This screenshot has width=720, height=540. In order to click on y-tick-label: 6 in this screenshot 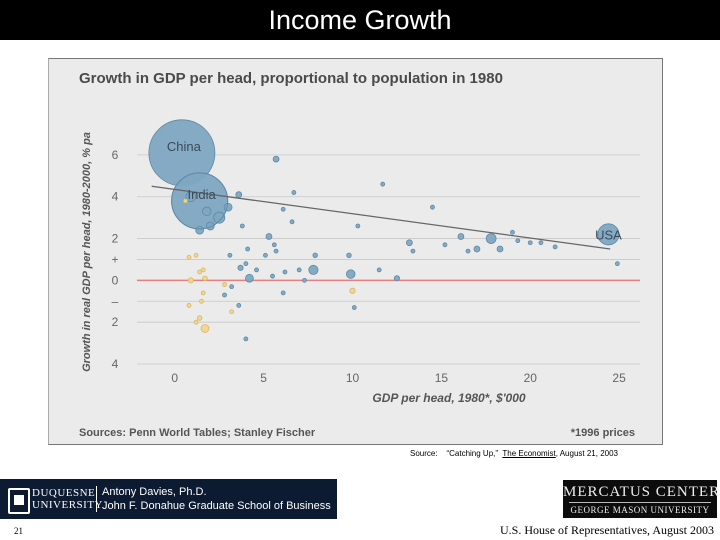, I will do `click(115, 155)`.